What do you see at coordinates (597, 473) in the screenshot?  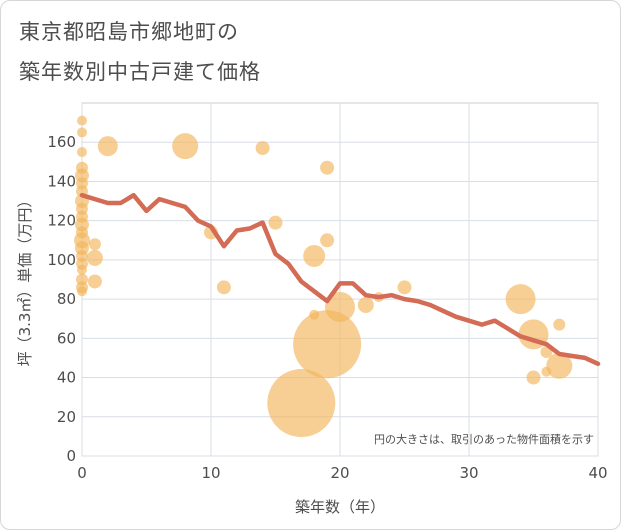 I see `x-tick-label-4: 40` at bounding box center [597, 473].